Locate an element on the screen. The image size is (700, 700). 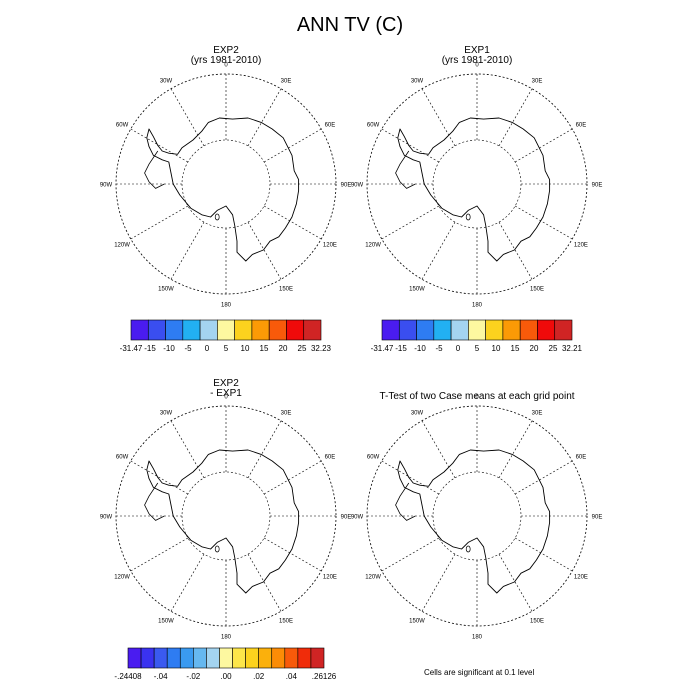
panel-3-title: EXP2 - EXP1 is located at coordinates (226, 389).